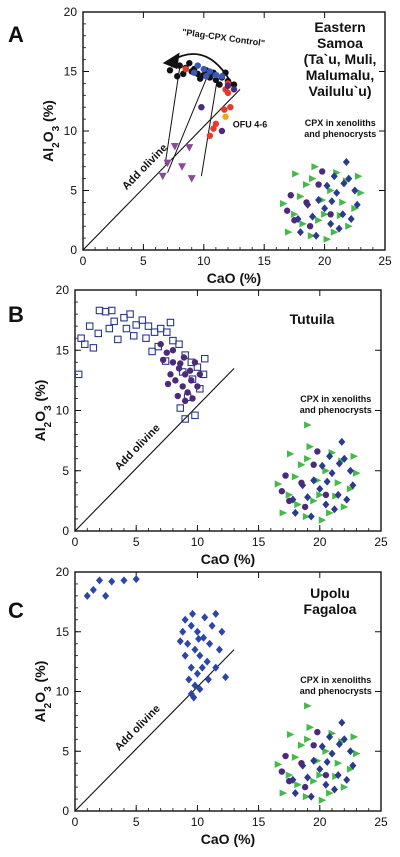 The height and width of the screenshot is (857, 400). I want to click on y-axis-title: Al2O3 (%), so click(43, 411).